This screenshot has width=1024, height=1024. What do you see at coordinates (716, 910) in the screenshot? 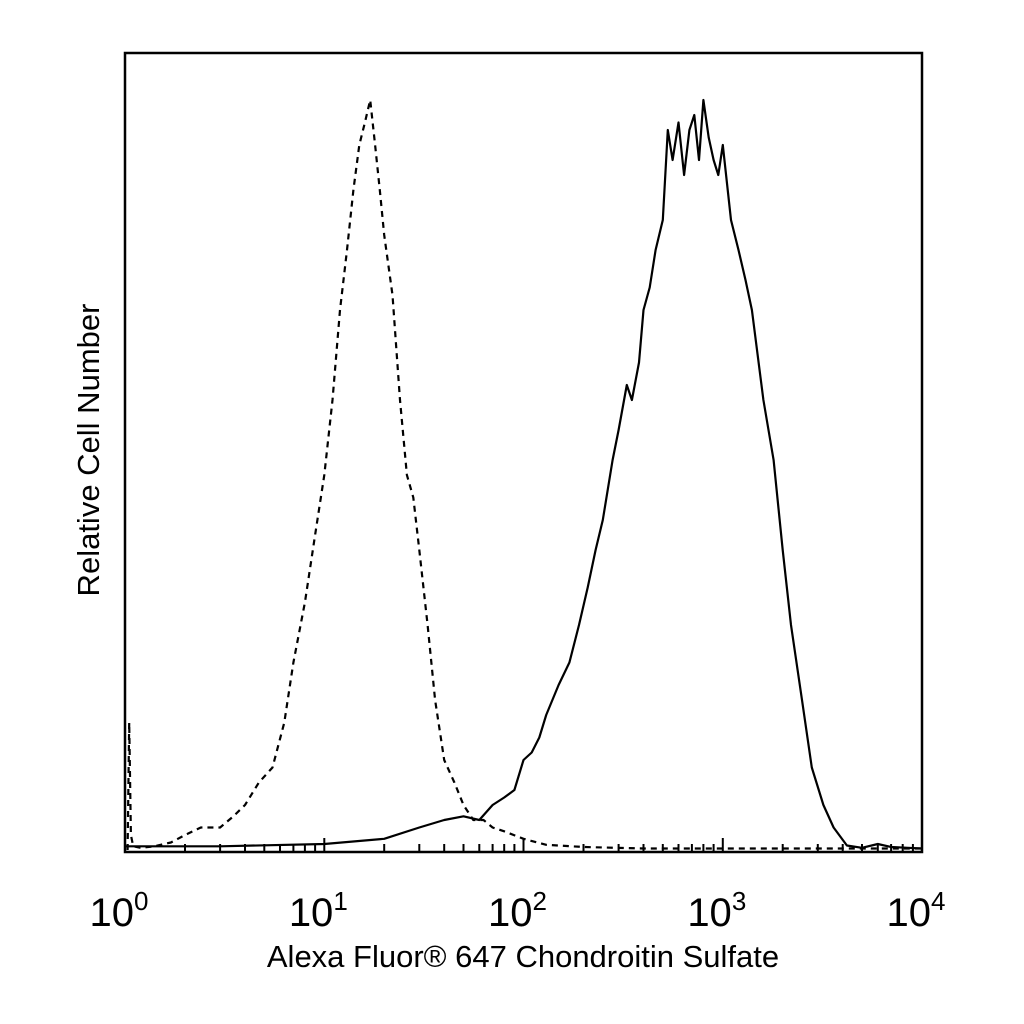
I see `x-tick-label: 10³` at bounding box center [716, 910].